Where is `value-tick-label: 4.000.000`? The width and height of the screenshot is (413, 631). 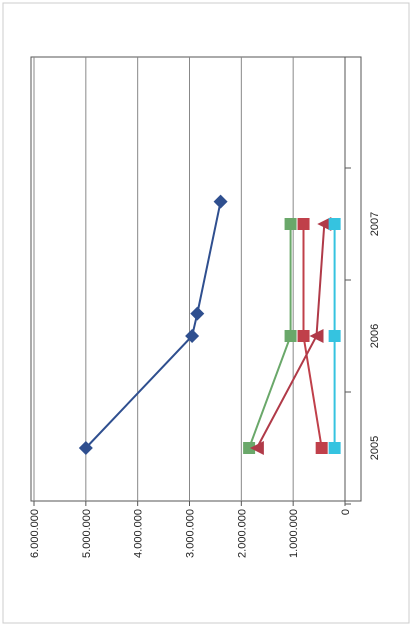
value-tick-label: 4.000.000 is located at coordinates (139, 533).